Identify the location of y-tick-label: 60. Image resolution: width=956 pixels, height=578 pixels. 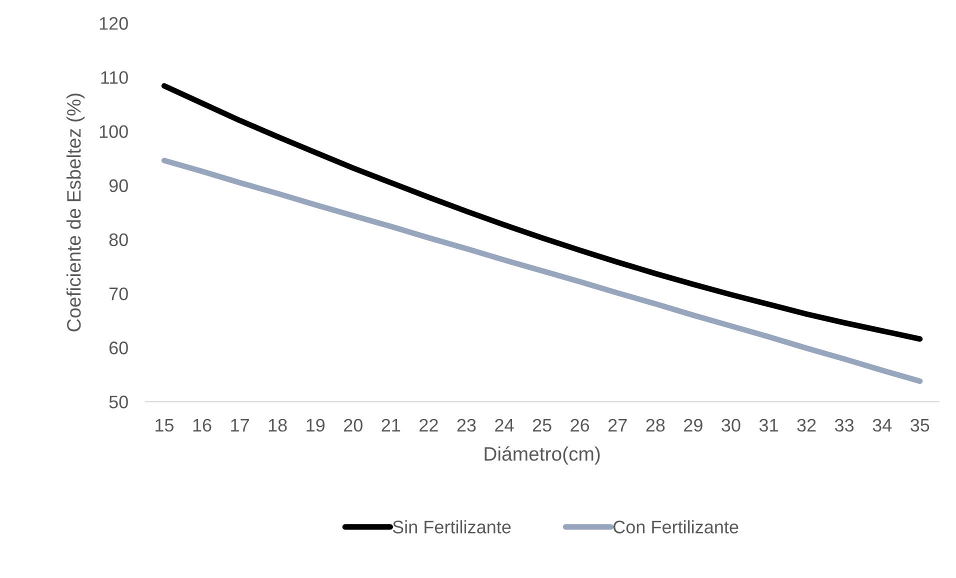
(118, 348).